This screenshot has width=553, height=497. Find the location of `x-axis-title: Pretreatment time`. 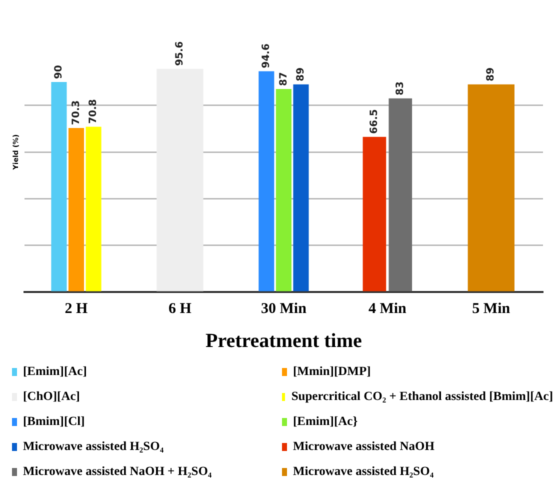

x-axis-title: Pretreatment time is located at coordinates (283, 341).